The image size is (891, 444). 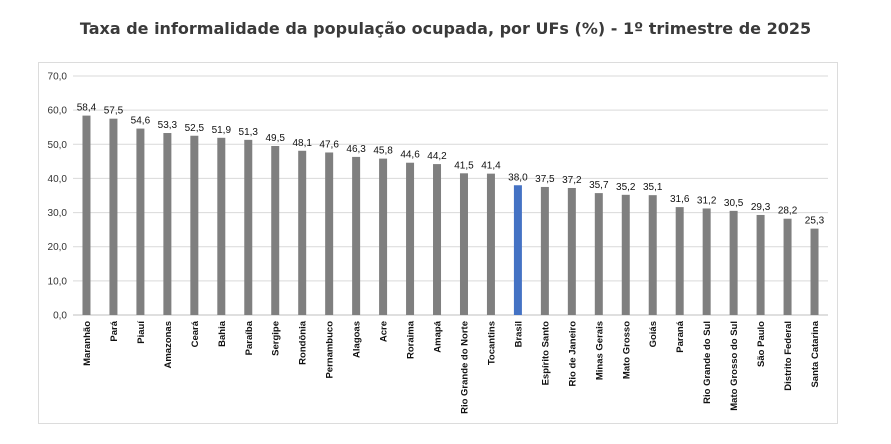 What do you see at coordinates (275, 138) in the screenshot?
I see `data-label: 49,5` at bounding box center [275, 138].